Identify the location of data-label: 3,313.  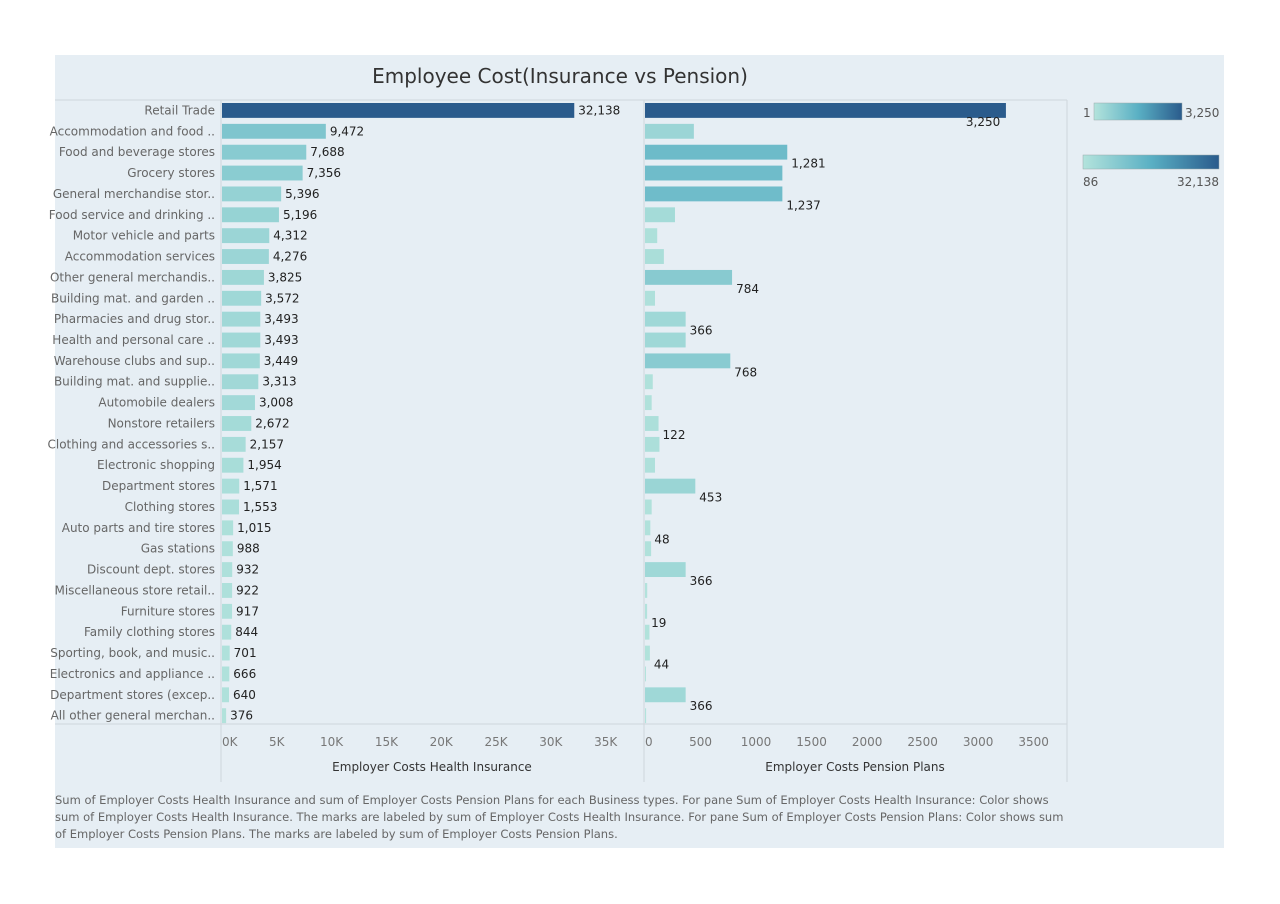
(279, 382).